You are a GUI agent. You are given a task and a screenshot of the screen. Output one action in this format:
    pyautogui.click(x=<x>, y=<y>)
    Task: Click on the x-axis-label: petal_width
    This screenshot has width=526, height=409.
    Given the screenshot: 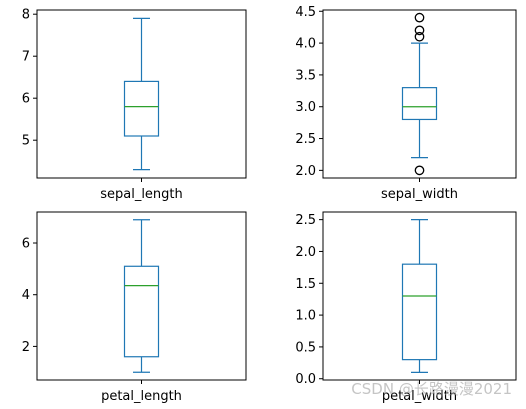 What is the action you would take?
    pyautogui.click(x=419, y=396)
    